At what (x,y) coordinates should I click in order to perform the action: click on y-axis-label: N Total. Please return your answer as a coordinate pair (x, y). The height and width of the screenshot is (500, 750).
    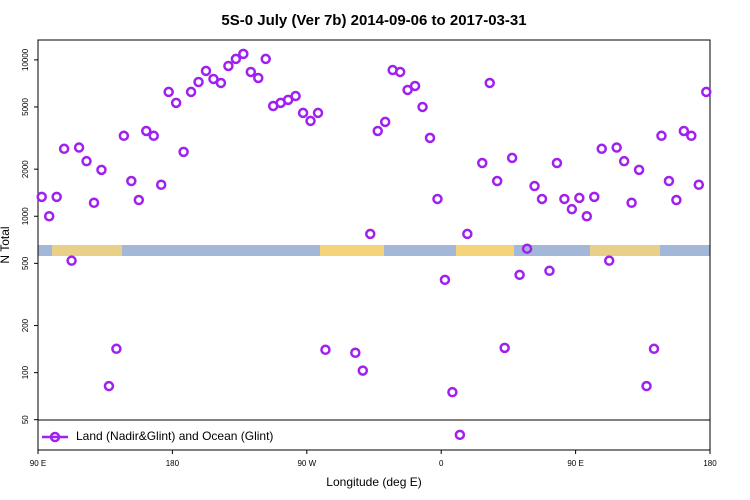
    Looking at the image, I should click on (6, 244).